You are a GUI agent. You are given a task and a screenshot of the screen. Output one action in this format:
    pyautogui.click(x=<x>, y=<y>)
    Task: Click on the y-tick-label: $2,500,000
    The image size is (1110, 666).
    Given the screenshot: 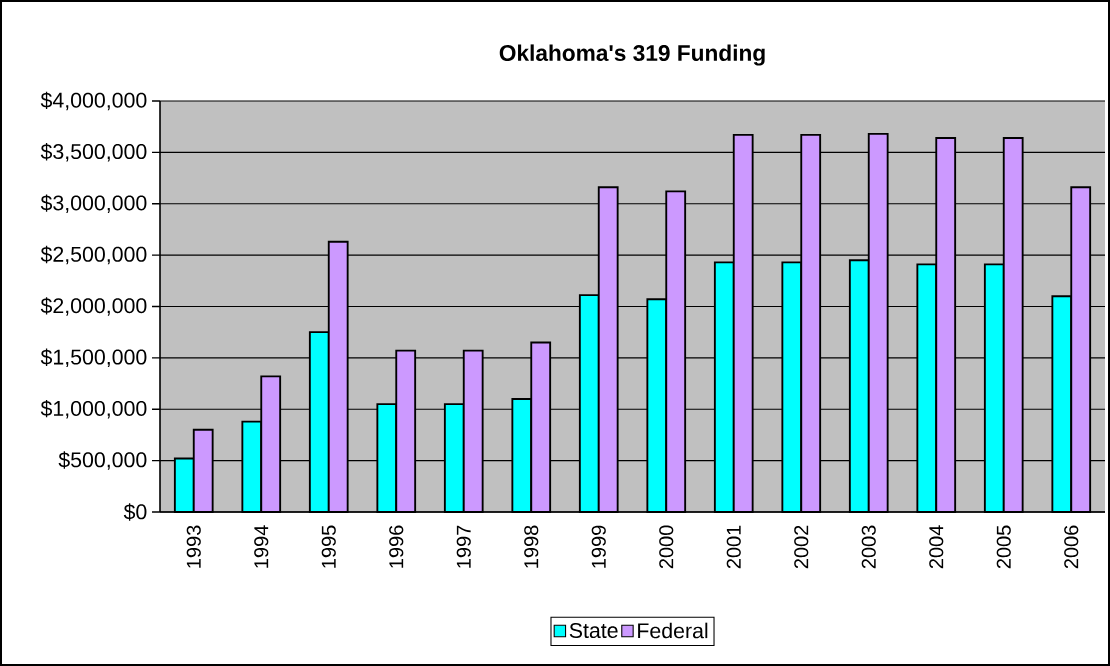 What is the action you would take?
    pyautogui.click(x=93, y=255)
    